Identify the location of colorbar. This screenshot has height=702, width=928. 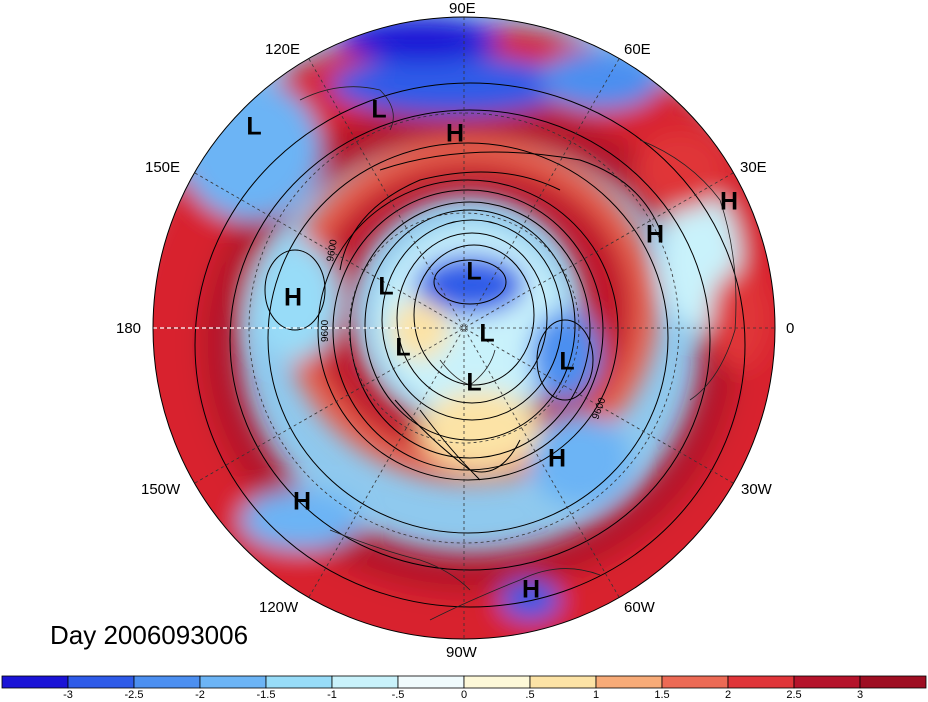
(464, 682).